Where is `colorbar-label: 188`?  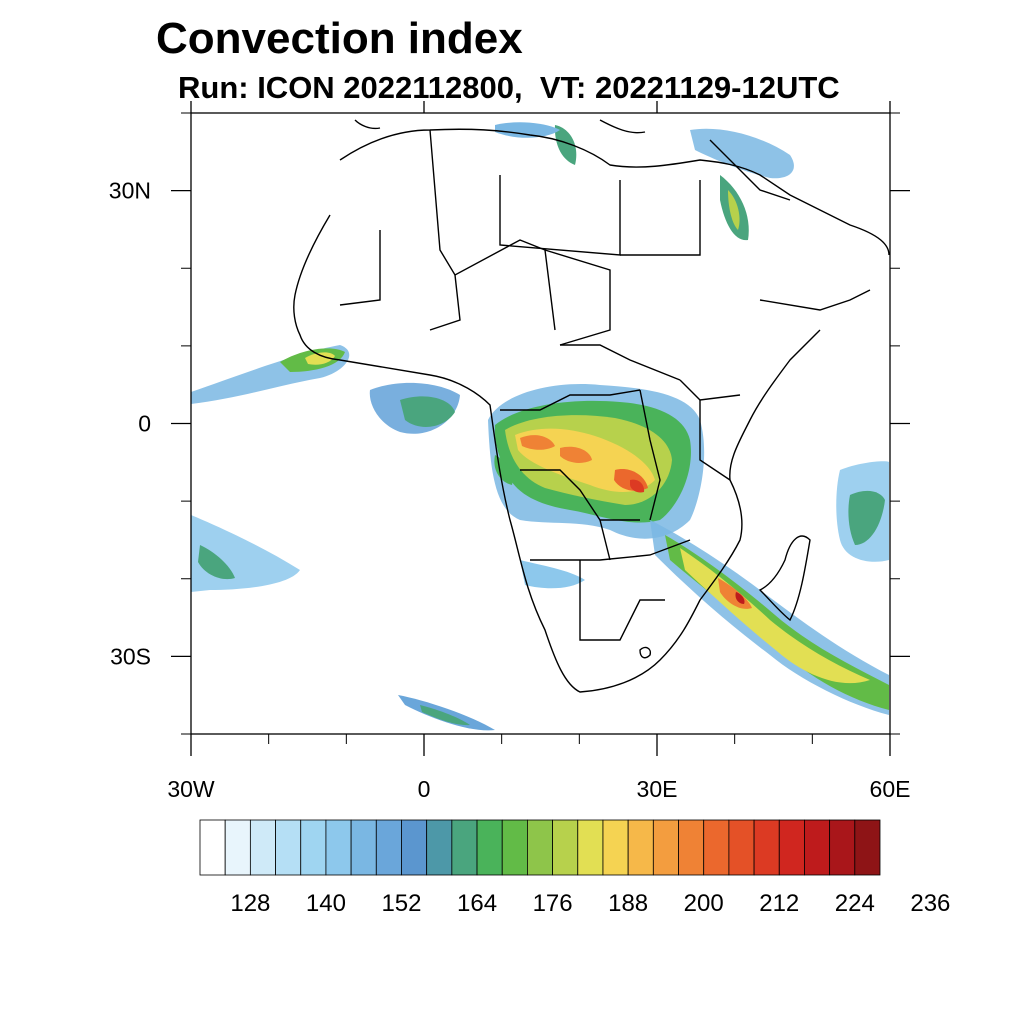
colorbar-label: 188 is located at coordinates (628, 903).